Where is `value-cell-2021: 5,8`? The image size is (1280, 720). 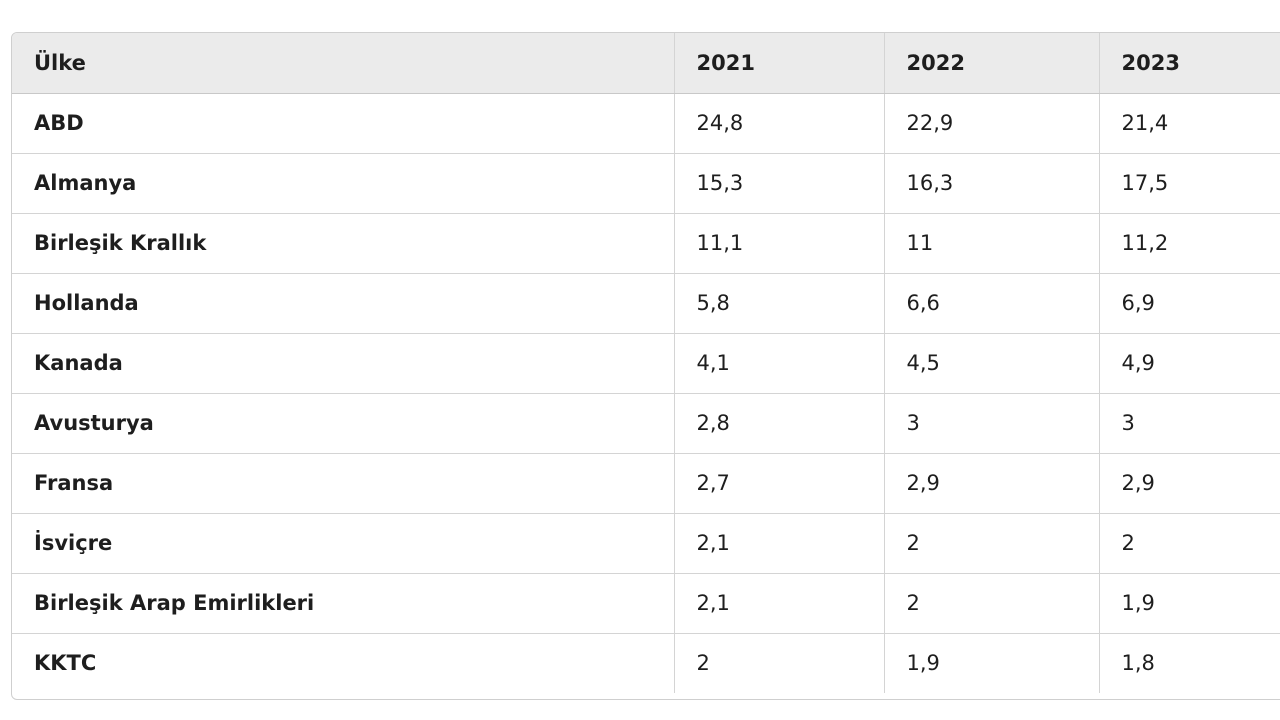
value-cell-2021: 5,8 is located at coordinates (779, 303).